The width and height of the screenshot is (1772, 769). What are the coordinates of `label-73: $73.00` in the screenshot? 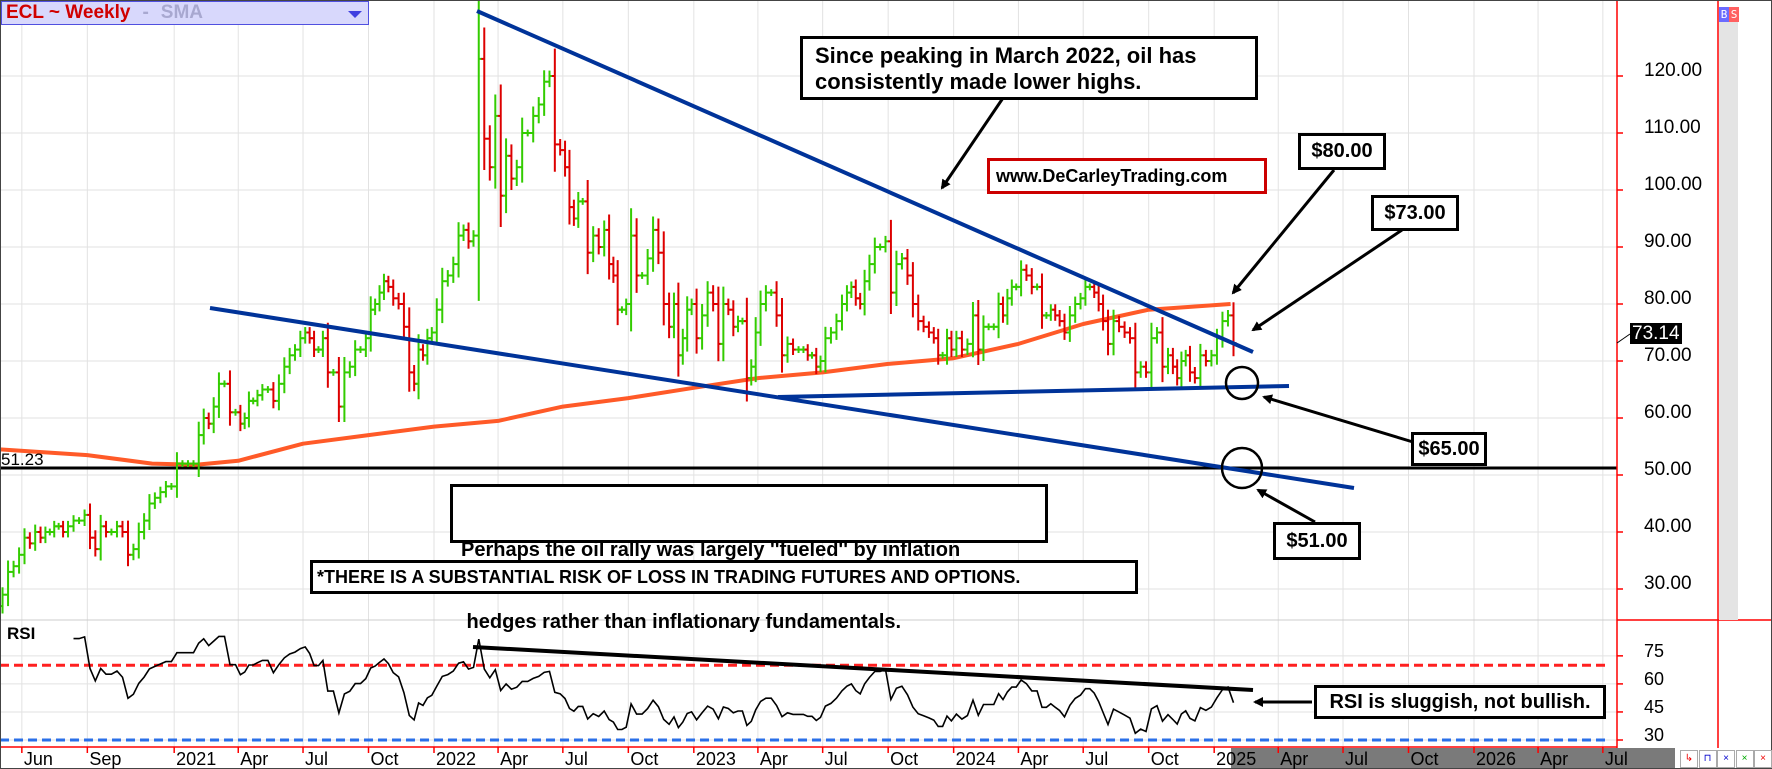 It's located at (1415, 213).